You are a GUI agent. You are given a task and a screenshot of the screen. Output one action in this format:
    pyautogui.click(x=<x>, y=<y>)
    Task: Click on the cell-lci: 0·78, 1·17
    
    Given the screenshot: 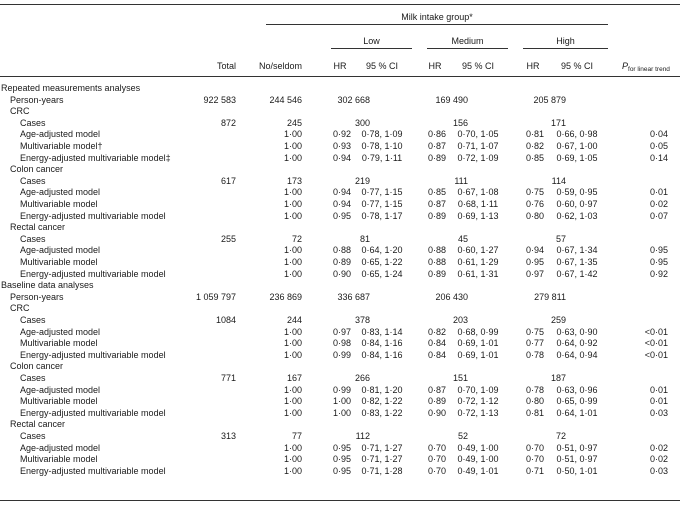 What is the action you would take?
    pyautogui.click(x=382, y=215)
    